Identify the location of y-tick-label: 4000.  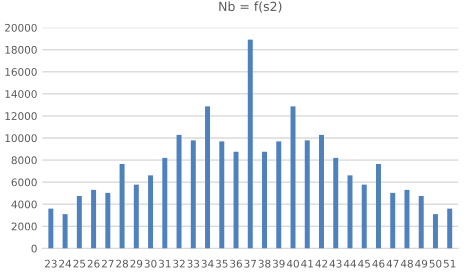
(24, 204).